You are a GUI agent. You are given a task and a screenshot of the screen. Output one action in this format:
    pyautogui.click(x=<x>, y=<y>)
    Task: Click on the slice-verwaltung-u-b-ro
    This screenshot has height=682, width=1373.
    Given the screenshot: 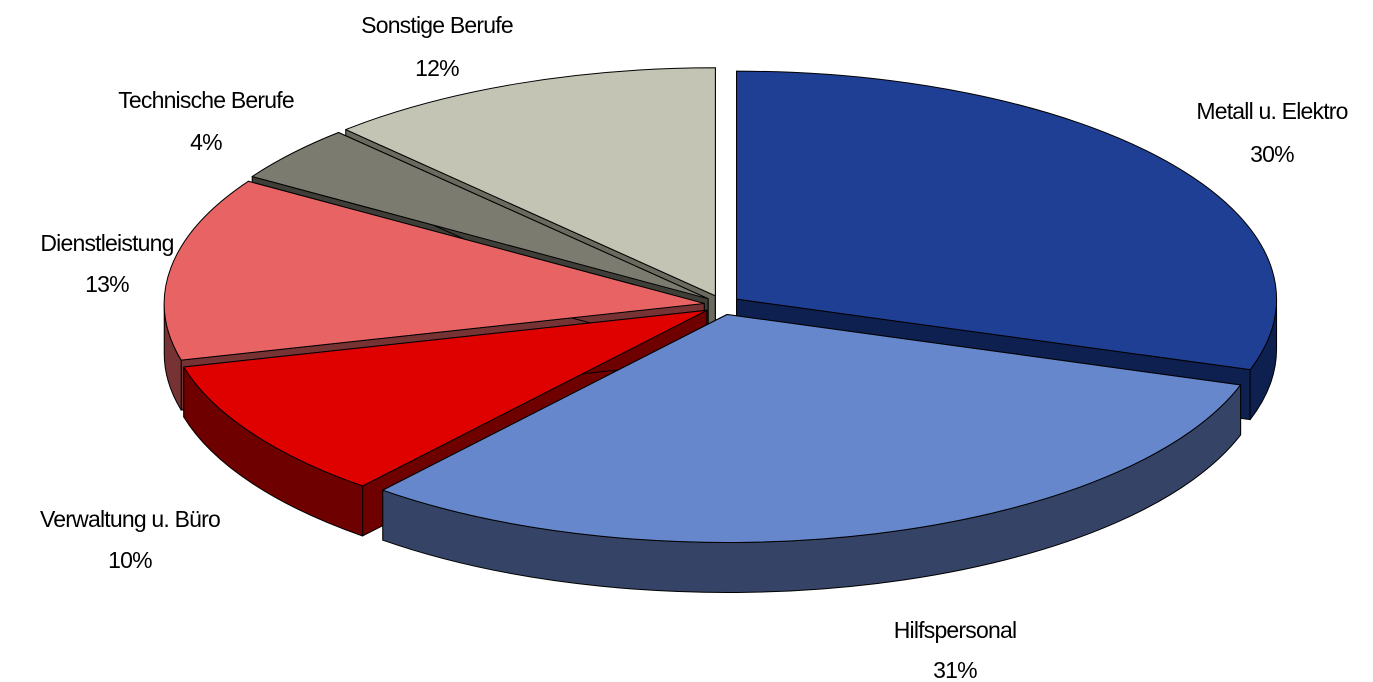 What is the action you would take?
    pyautogui.click(x=445, y=398)
    